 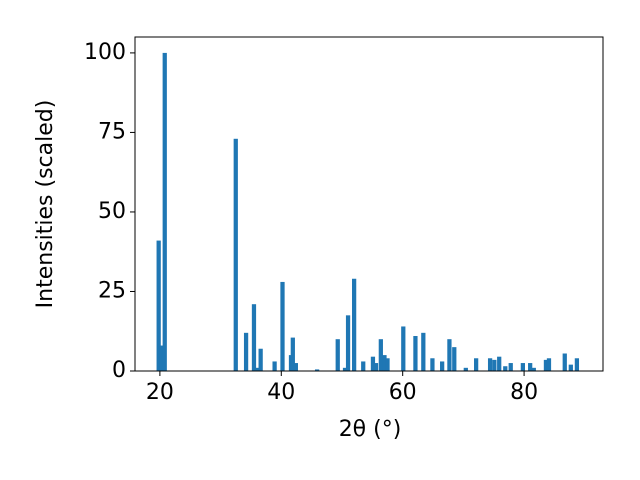 What do you see at coordinates (160, 392) in the screenshot?
I see `x-tick-label: 20` at bounding box center [160, 392].